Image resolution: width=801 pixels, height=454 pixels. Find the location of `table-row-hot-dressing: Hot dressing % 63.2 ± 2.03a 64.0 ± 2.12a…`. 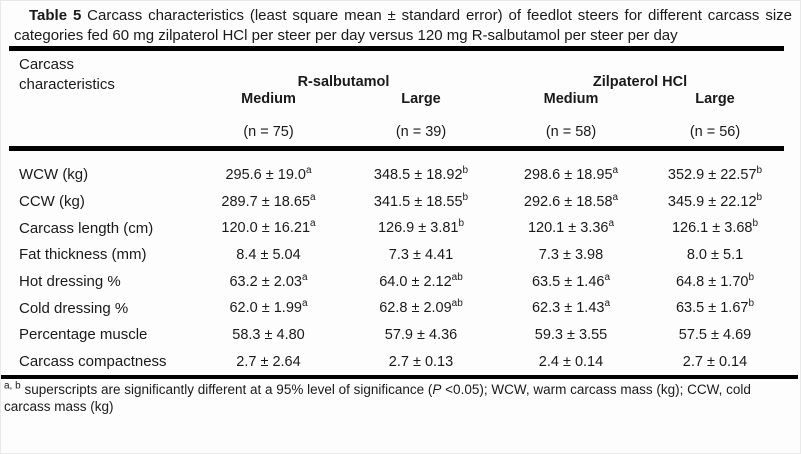

table-row-hot-dressing: Hot dressing % 63.2 ± 2.03a 64.0 ± 2.12a… is located at coordinates (396, 281).